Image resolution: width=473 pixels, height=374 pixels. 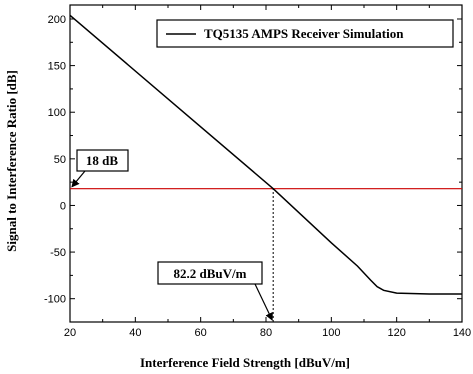 I want to click on annotation-text: 82.2 dBuV/m, so click(x=210, y=273).